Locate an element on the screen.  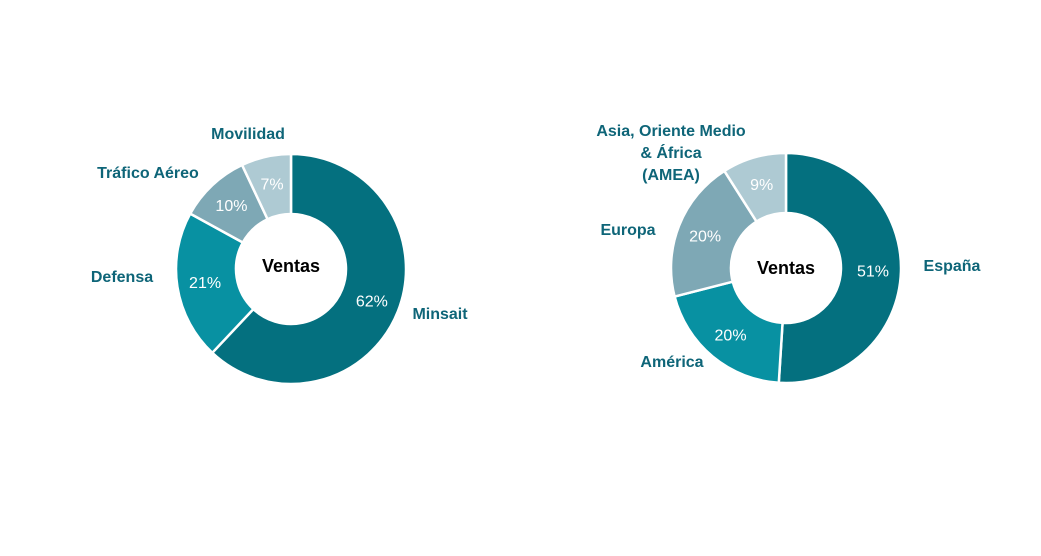
slice-label-trafico-aereo: Tráfico Aéreo is located at coordinates (148, 173).